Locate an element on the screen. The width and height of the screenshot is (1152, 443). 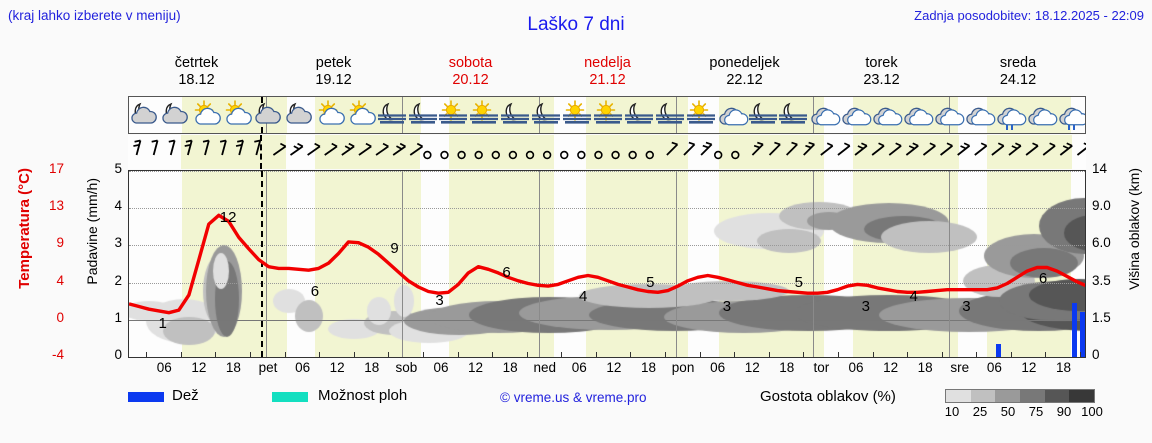
x-axis-tick: 06 is located at coordinates (718, 367).